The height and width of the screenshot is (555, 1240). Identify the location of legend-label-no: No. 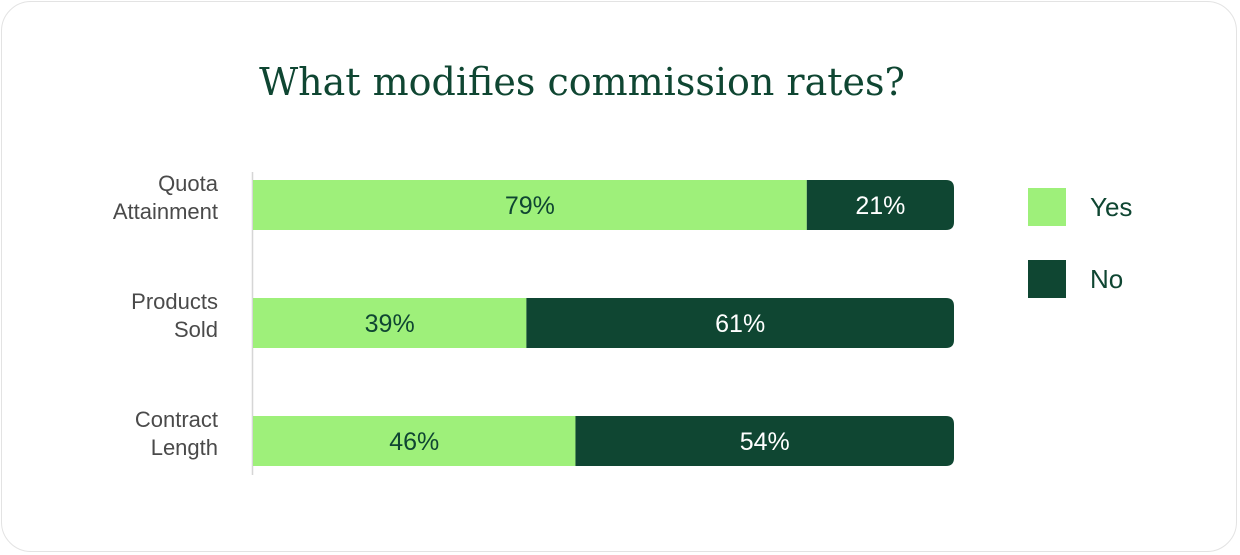
(1107, 279).